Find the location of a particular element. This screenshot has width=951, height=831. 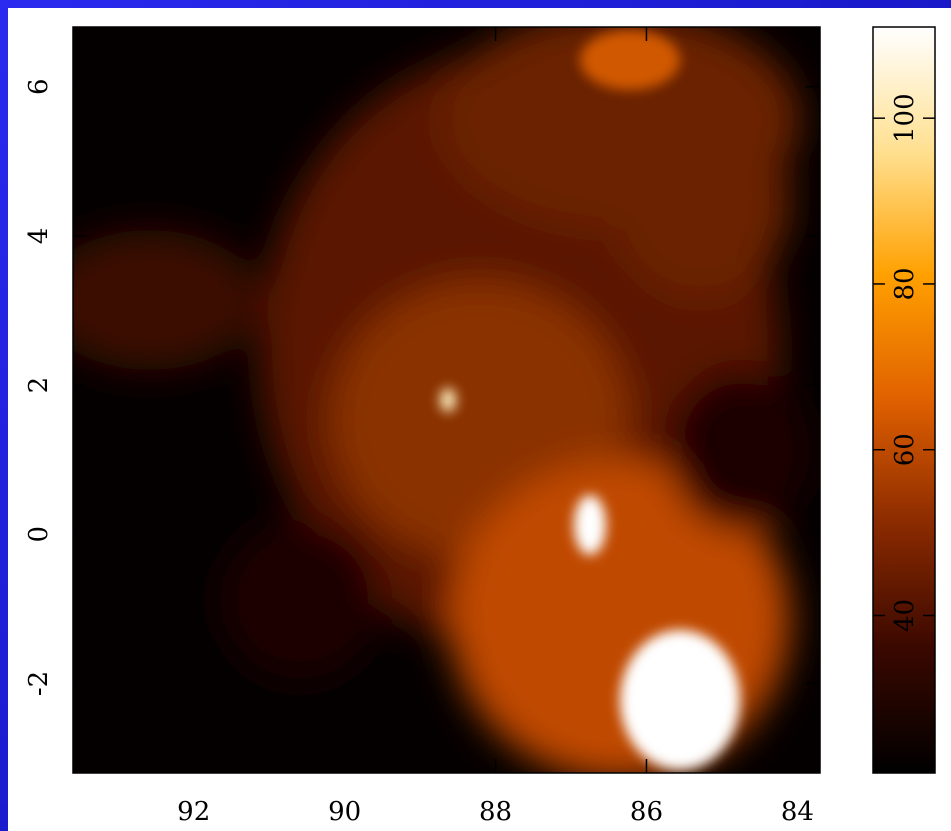

x-tick-label: 84 is located at coordinates (797, 812).